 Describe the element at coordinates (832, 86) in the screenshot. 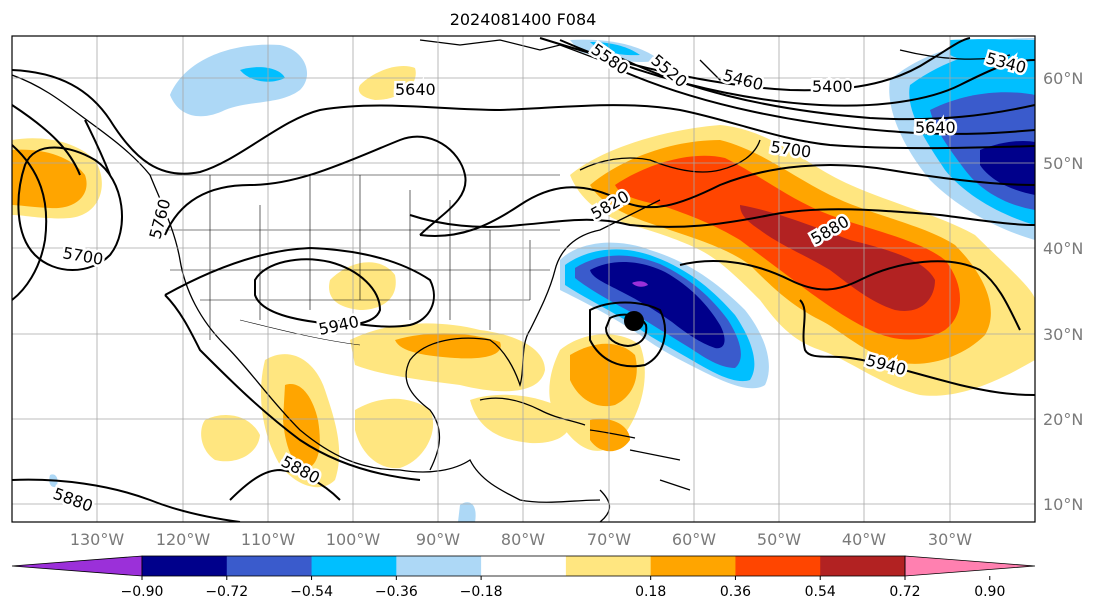

I see `contour-label-5400: 5400` at that location.